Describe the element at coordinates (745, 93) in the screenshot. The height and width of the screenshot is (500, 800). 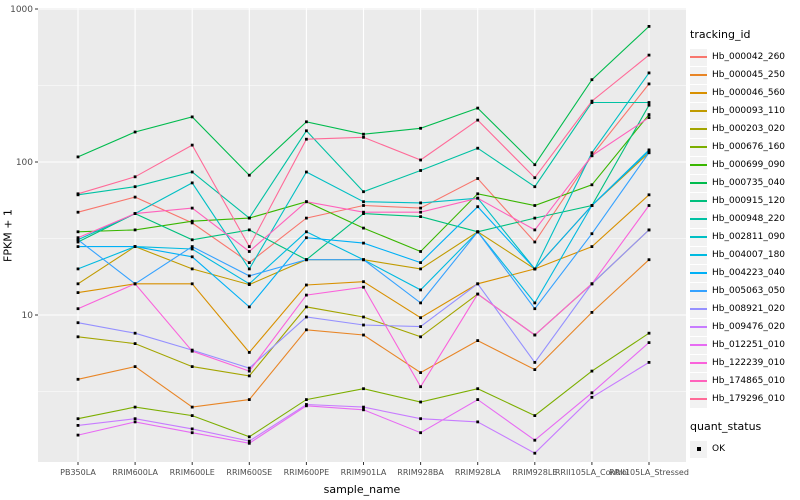
I see `legend-item: Hb_000046_560` at that location.